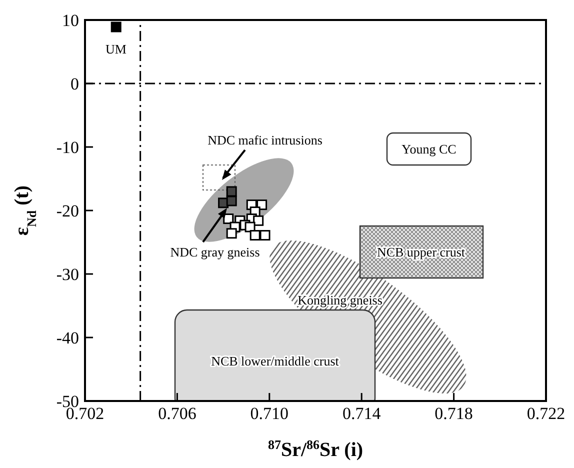  What do you see at coordinates (429, 149) in the screenshot?
I see `annotation: Young CC` at bounding box center [429, 149].